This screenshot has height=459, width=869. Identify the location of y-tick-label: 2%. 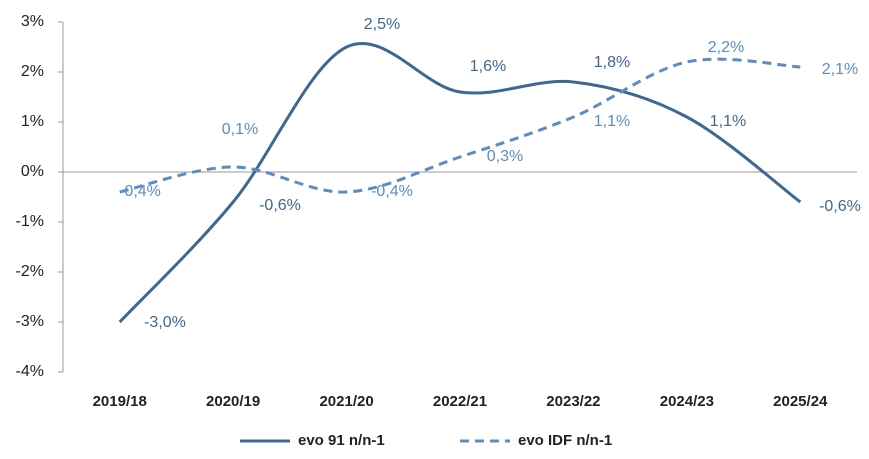
(32, 71).